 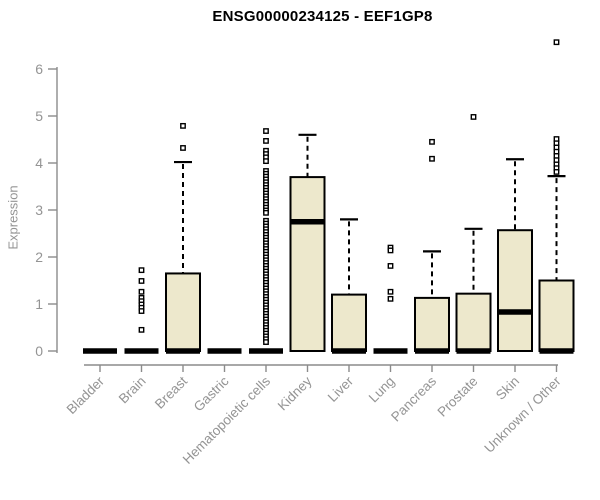 I want to click on y-tick-label: 0, so click(x=39, y=351).